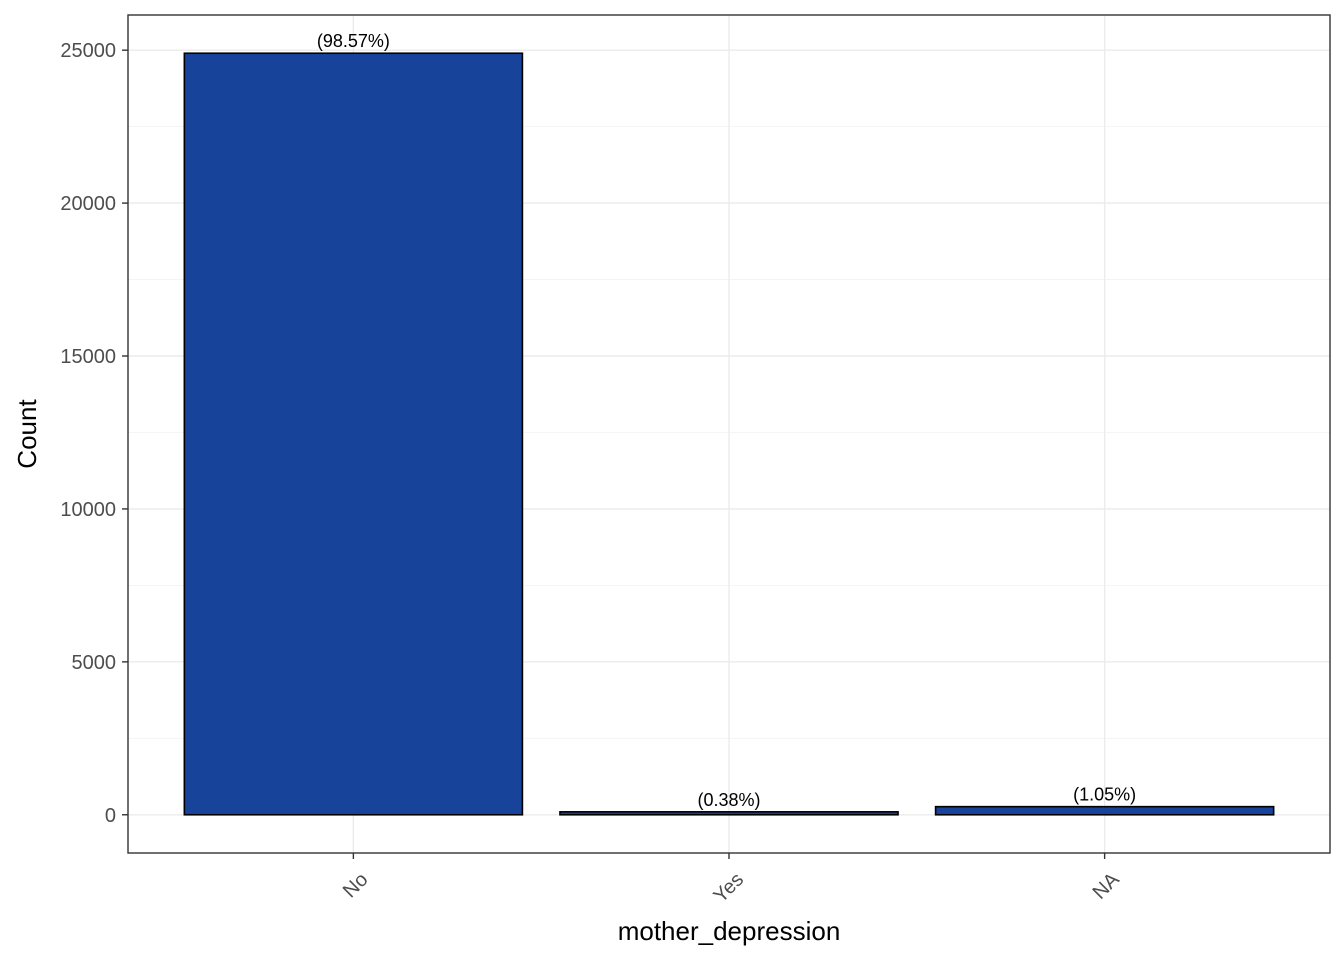 This screenshot has width=1344, height=960. Describe the element at coordinates (110, 816) in the screenshot. I see `y-tick-label: 0` at that location.